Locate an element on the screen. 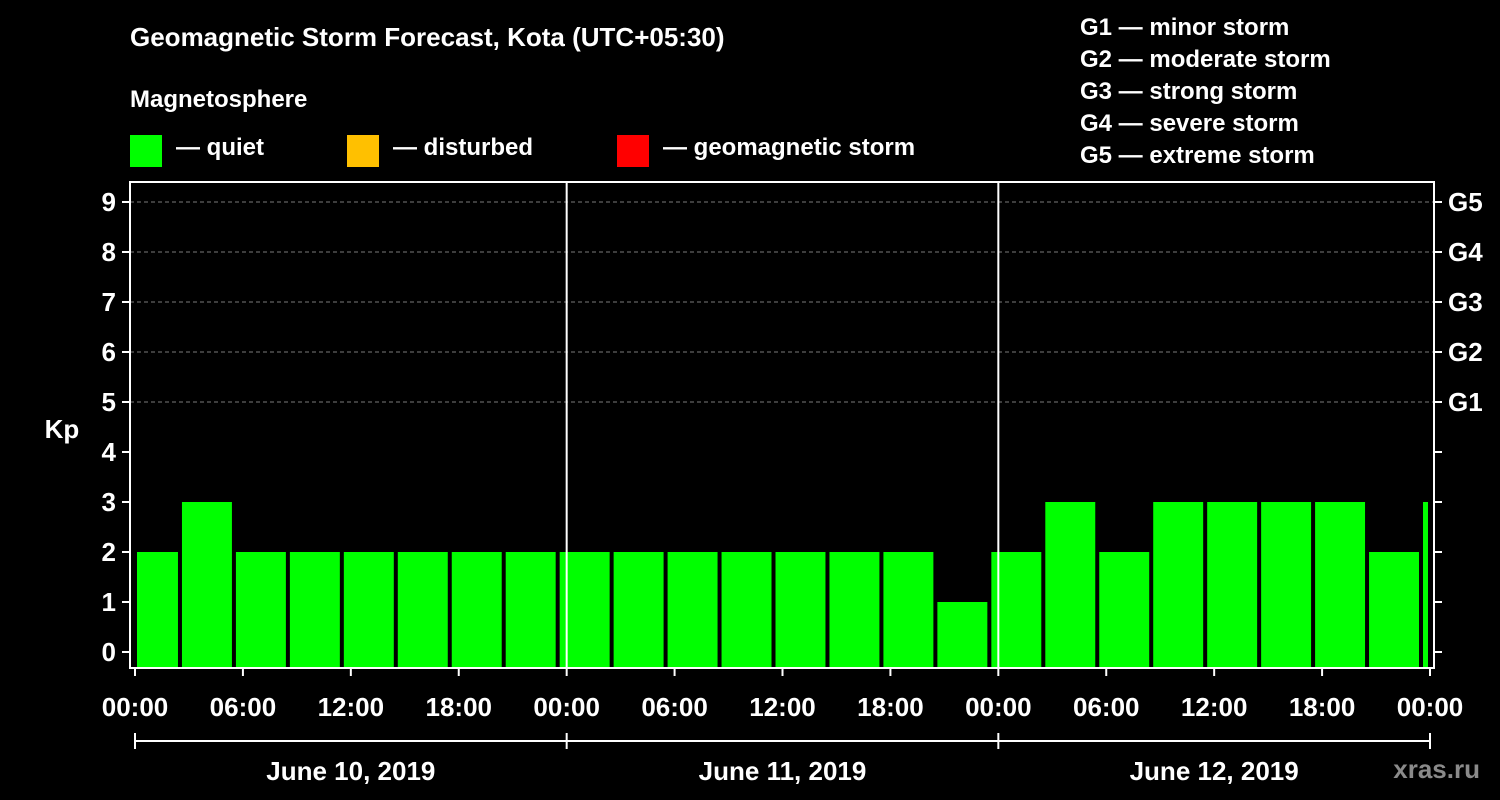 The image size is (1500, 800). g-scale-item: G4 — severe storm is located at coordinates (1189, 123).